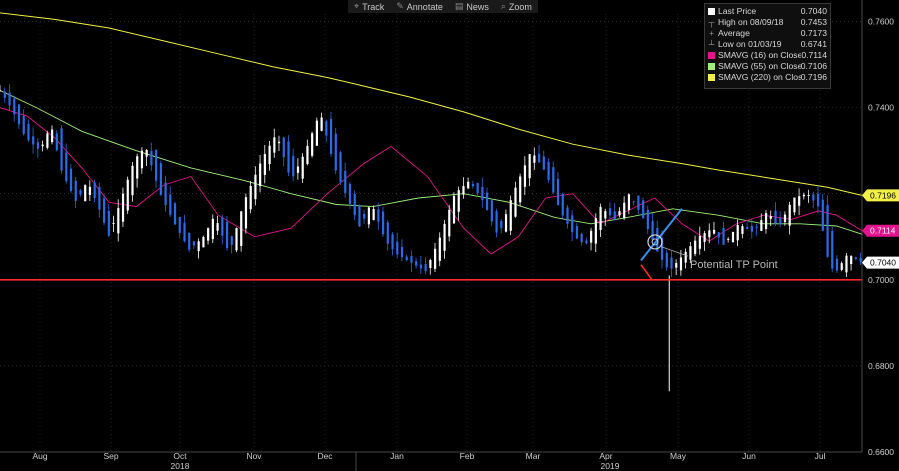  I want to click on zoom-label: Zoom, so click(520, 6).